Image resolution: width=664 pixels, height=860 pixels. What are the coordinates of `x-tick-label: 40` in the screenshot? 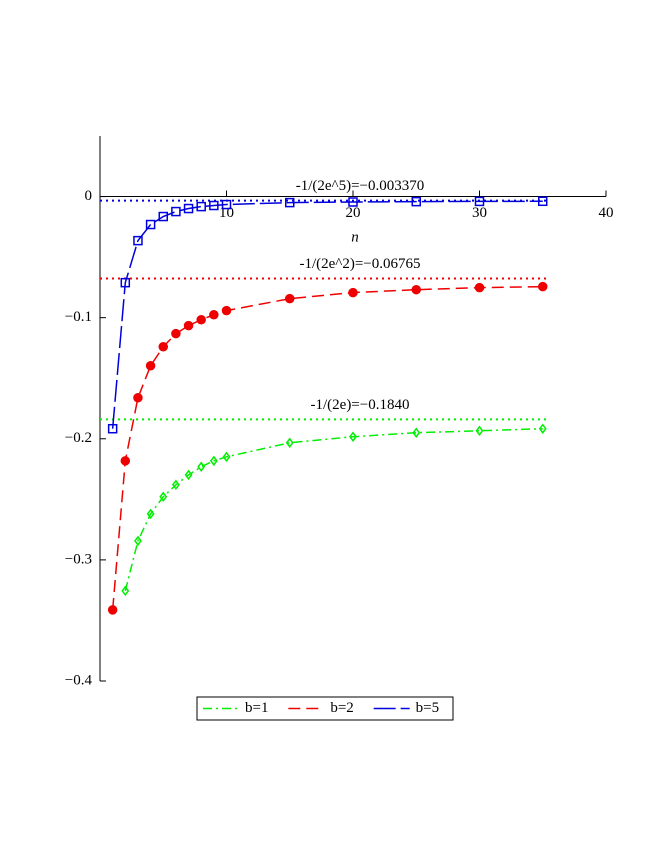 It's located at (606, 213).